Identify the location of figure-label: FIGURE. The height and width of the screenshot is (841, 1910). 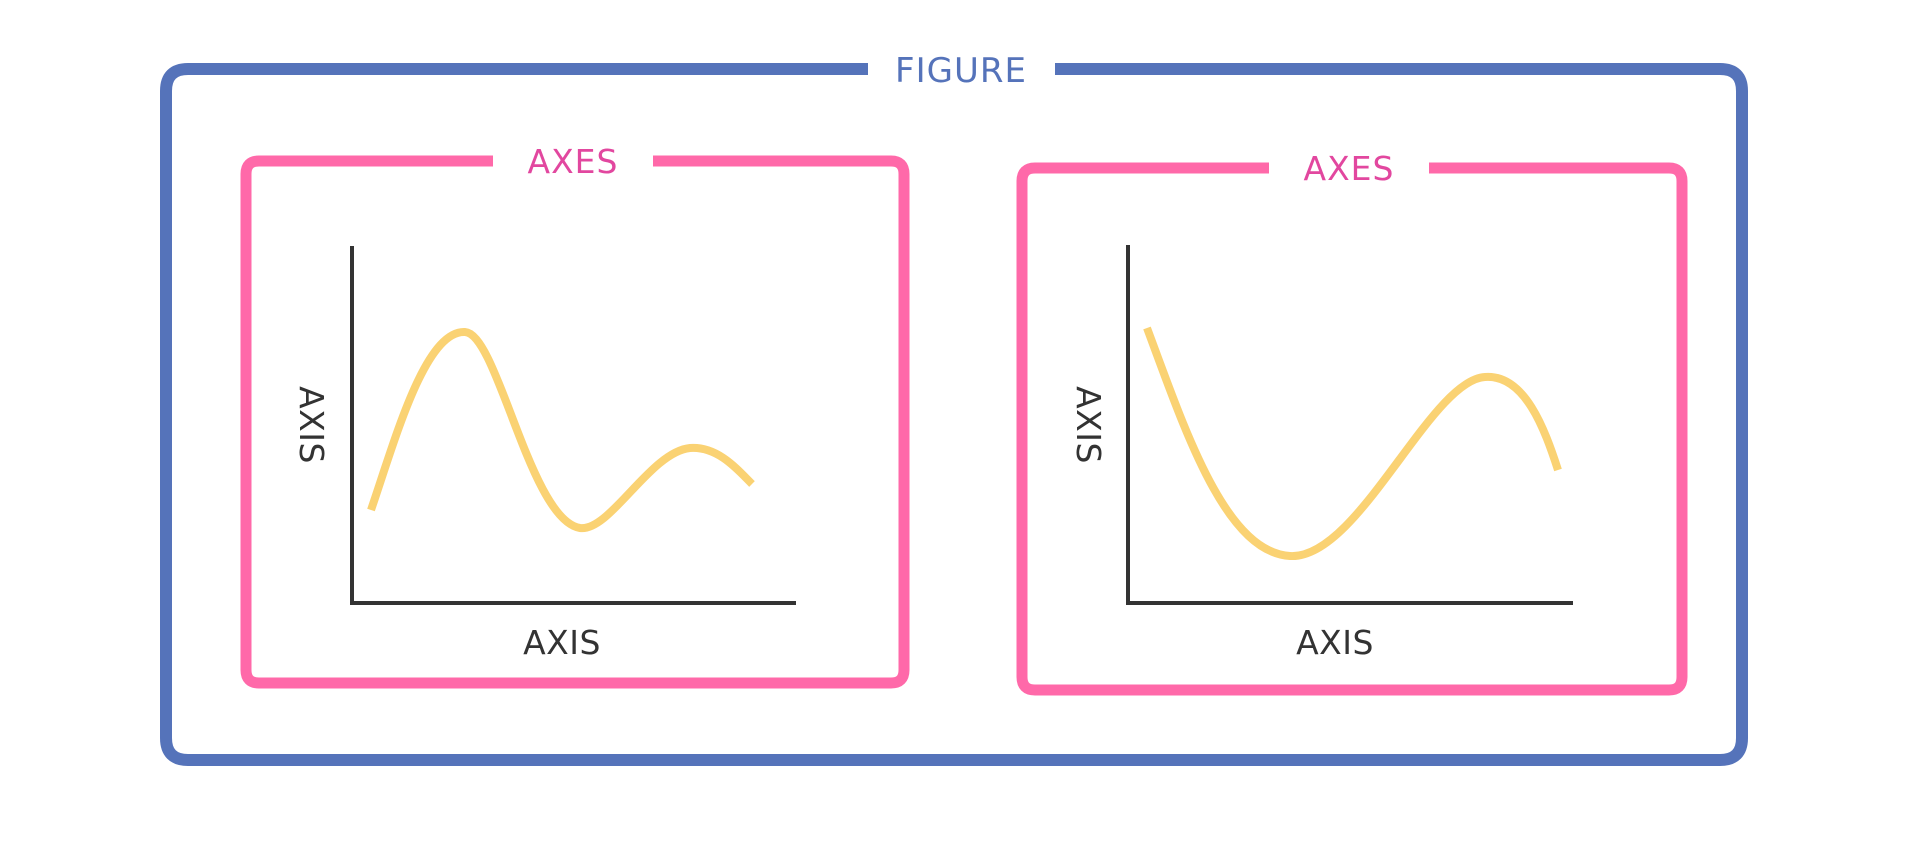
(961, 71).